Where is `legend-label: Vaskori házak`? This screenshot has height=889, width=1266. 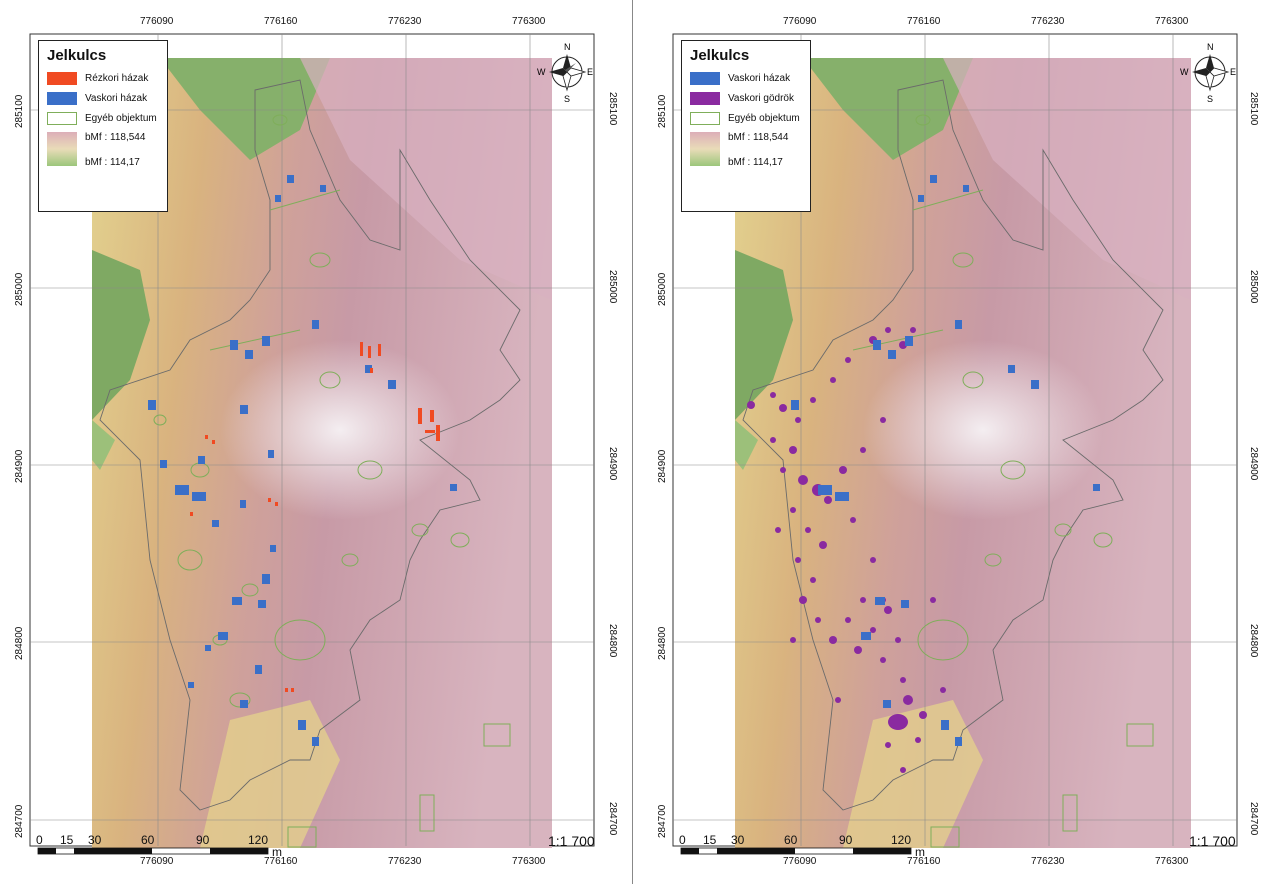
legend-label: Vaskori házak is located at coordinates (759, 78).